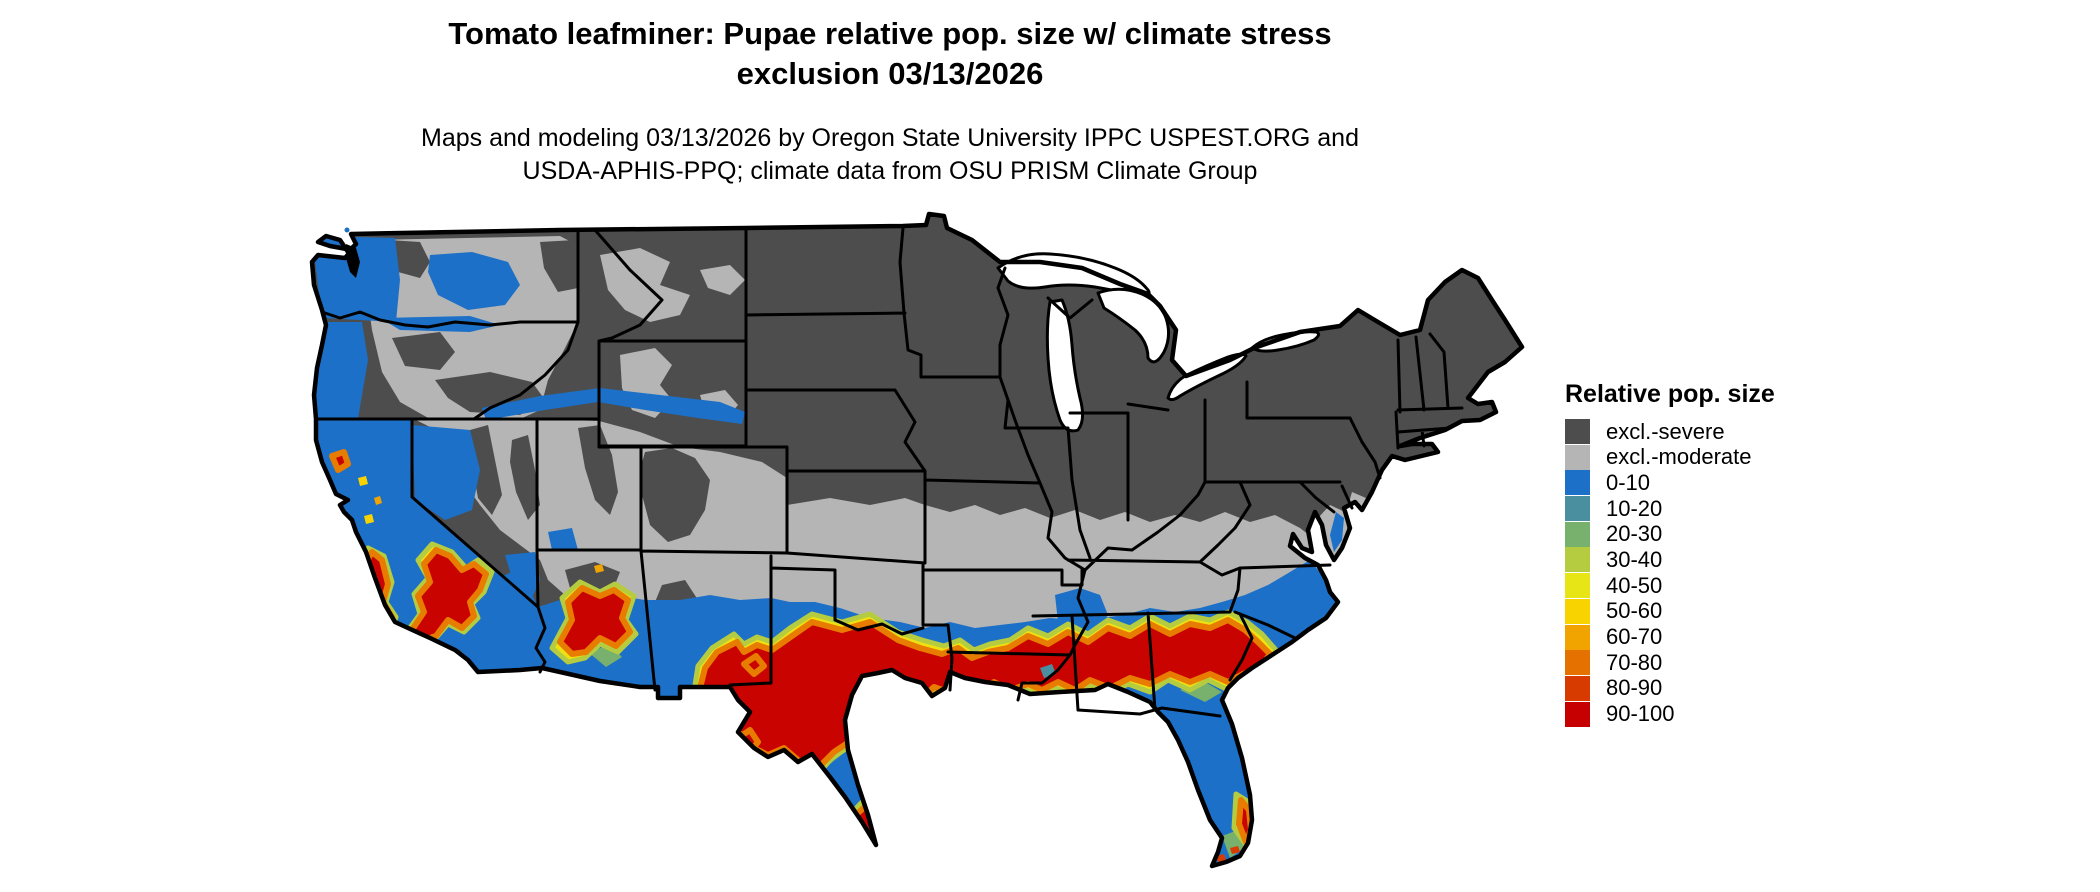 The height and width of the screenshot is (892, 2100). What do you see at coordinates (1695, 611) in the screenshot?
I see `legend-row: 50-60` at bounding box center [1695, 611].